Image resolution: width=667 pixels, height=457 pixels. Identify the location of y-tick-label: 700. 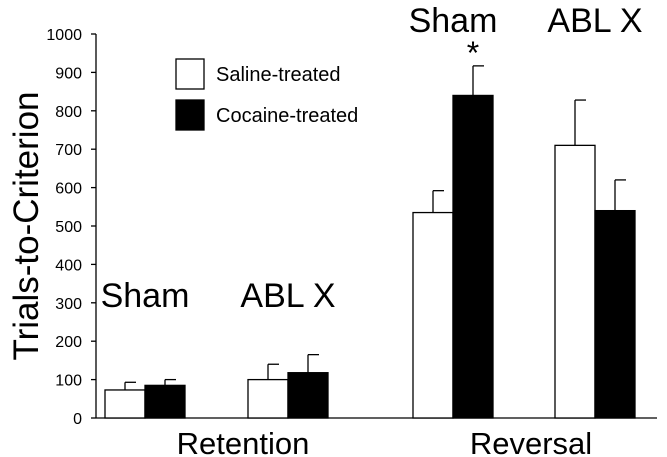
(68, 150).